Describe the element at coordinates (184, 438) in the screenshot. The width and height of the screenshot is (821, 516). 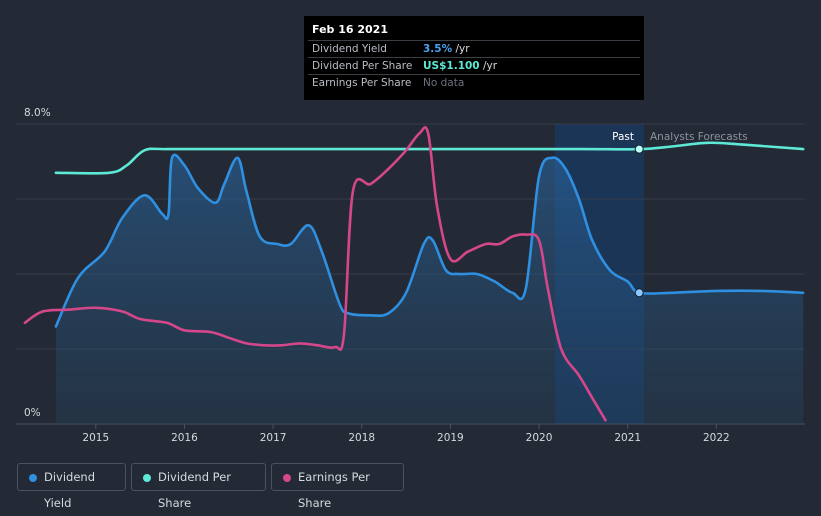
I see `x-tick-label: 2016` at that location.